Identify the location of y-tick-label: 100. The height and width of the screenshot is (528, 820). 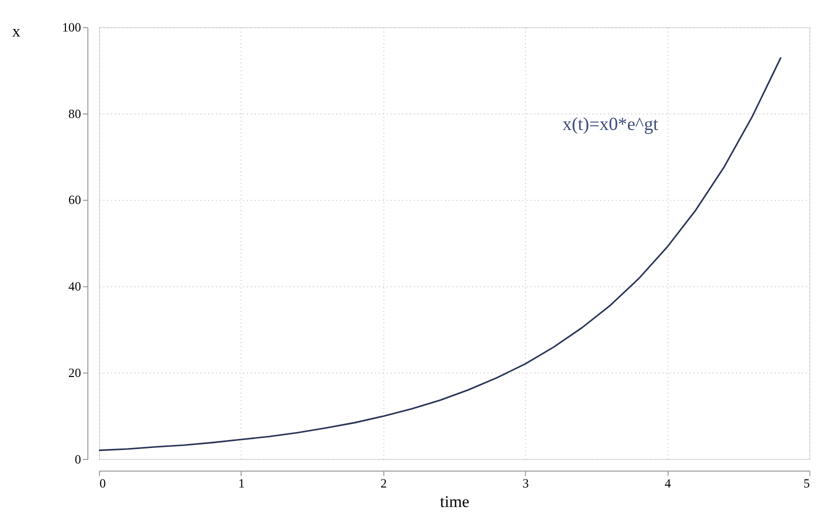
(72, 27).